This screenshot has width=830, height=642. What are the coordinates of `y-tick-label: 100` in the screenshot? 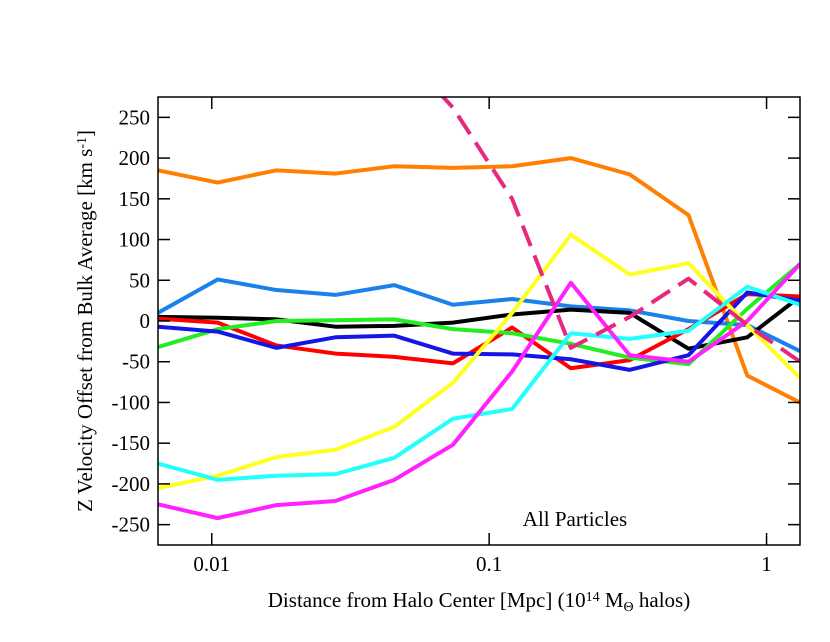 It's located at (135, 240).